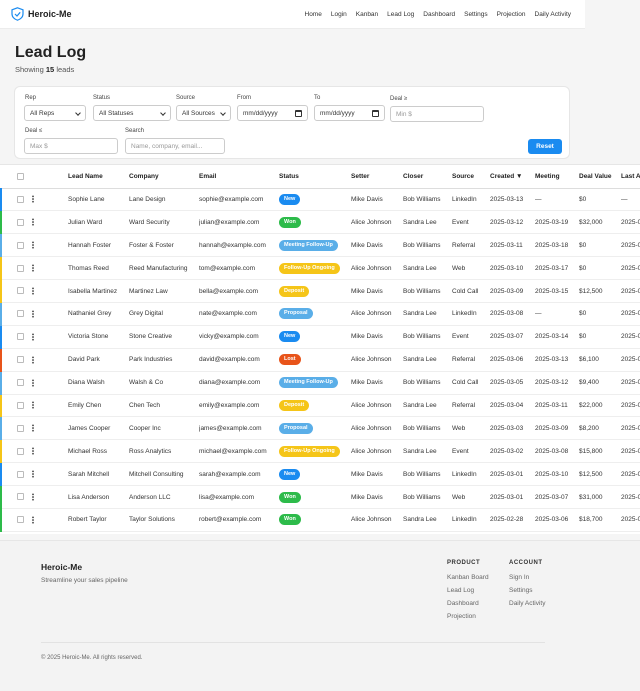 Image resolution: width=640 pixels, height=691 pixels. I want to click on footer-link-kanban-board: Kanban Board, so click(468, 577).